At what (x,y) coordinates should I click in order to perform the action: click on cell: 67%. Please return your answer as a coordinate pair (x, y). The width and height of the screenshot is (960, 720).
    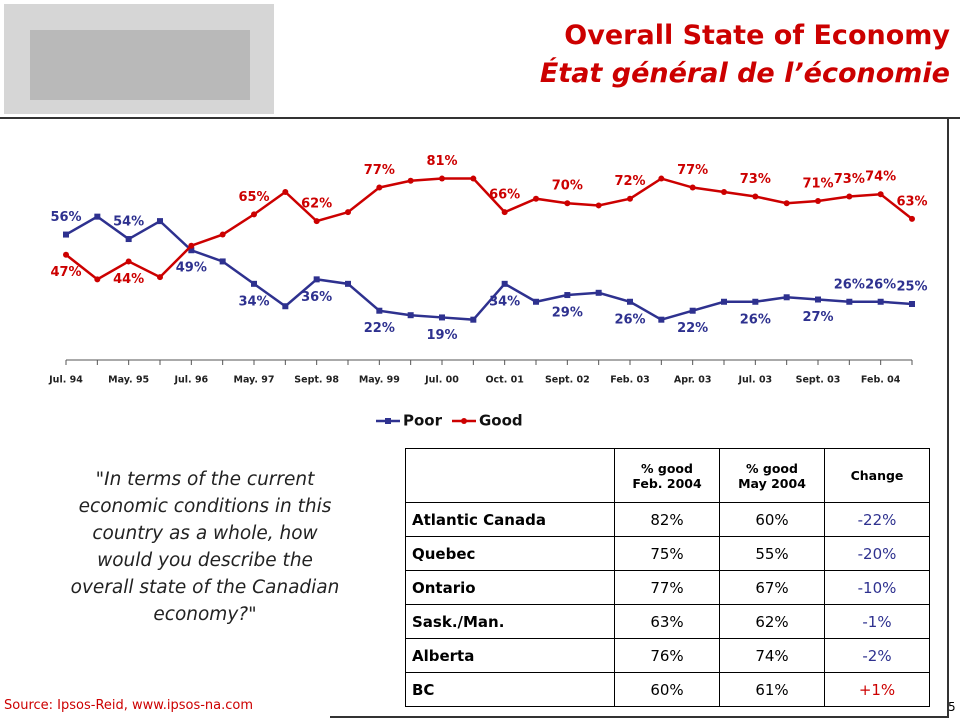
    Looking at the image, I should click on (772, 587).